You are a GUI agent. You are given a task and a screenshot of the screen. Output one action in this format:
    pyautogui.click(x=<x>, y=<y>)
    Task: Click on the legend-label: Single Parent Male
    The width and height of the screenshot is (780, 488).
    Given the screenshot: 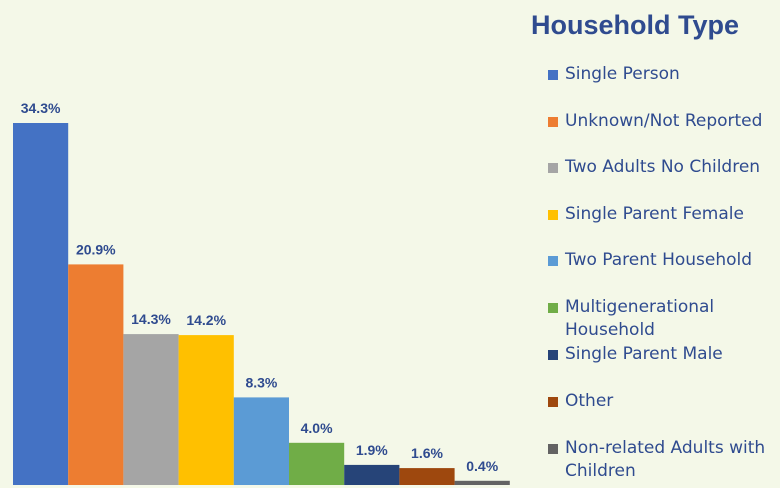 What is the action you would take?
    pyautogui.click(x=644, y=354)
    